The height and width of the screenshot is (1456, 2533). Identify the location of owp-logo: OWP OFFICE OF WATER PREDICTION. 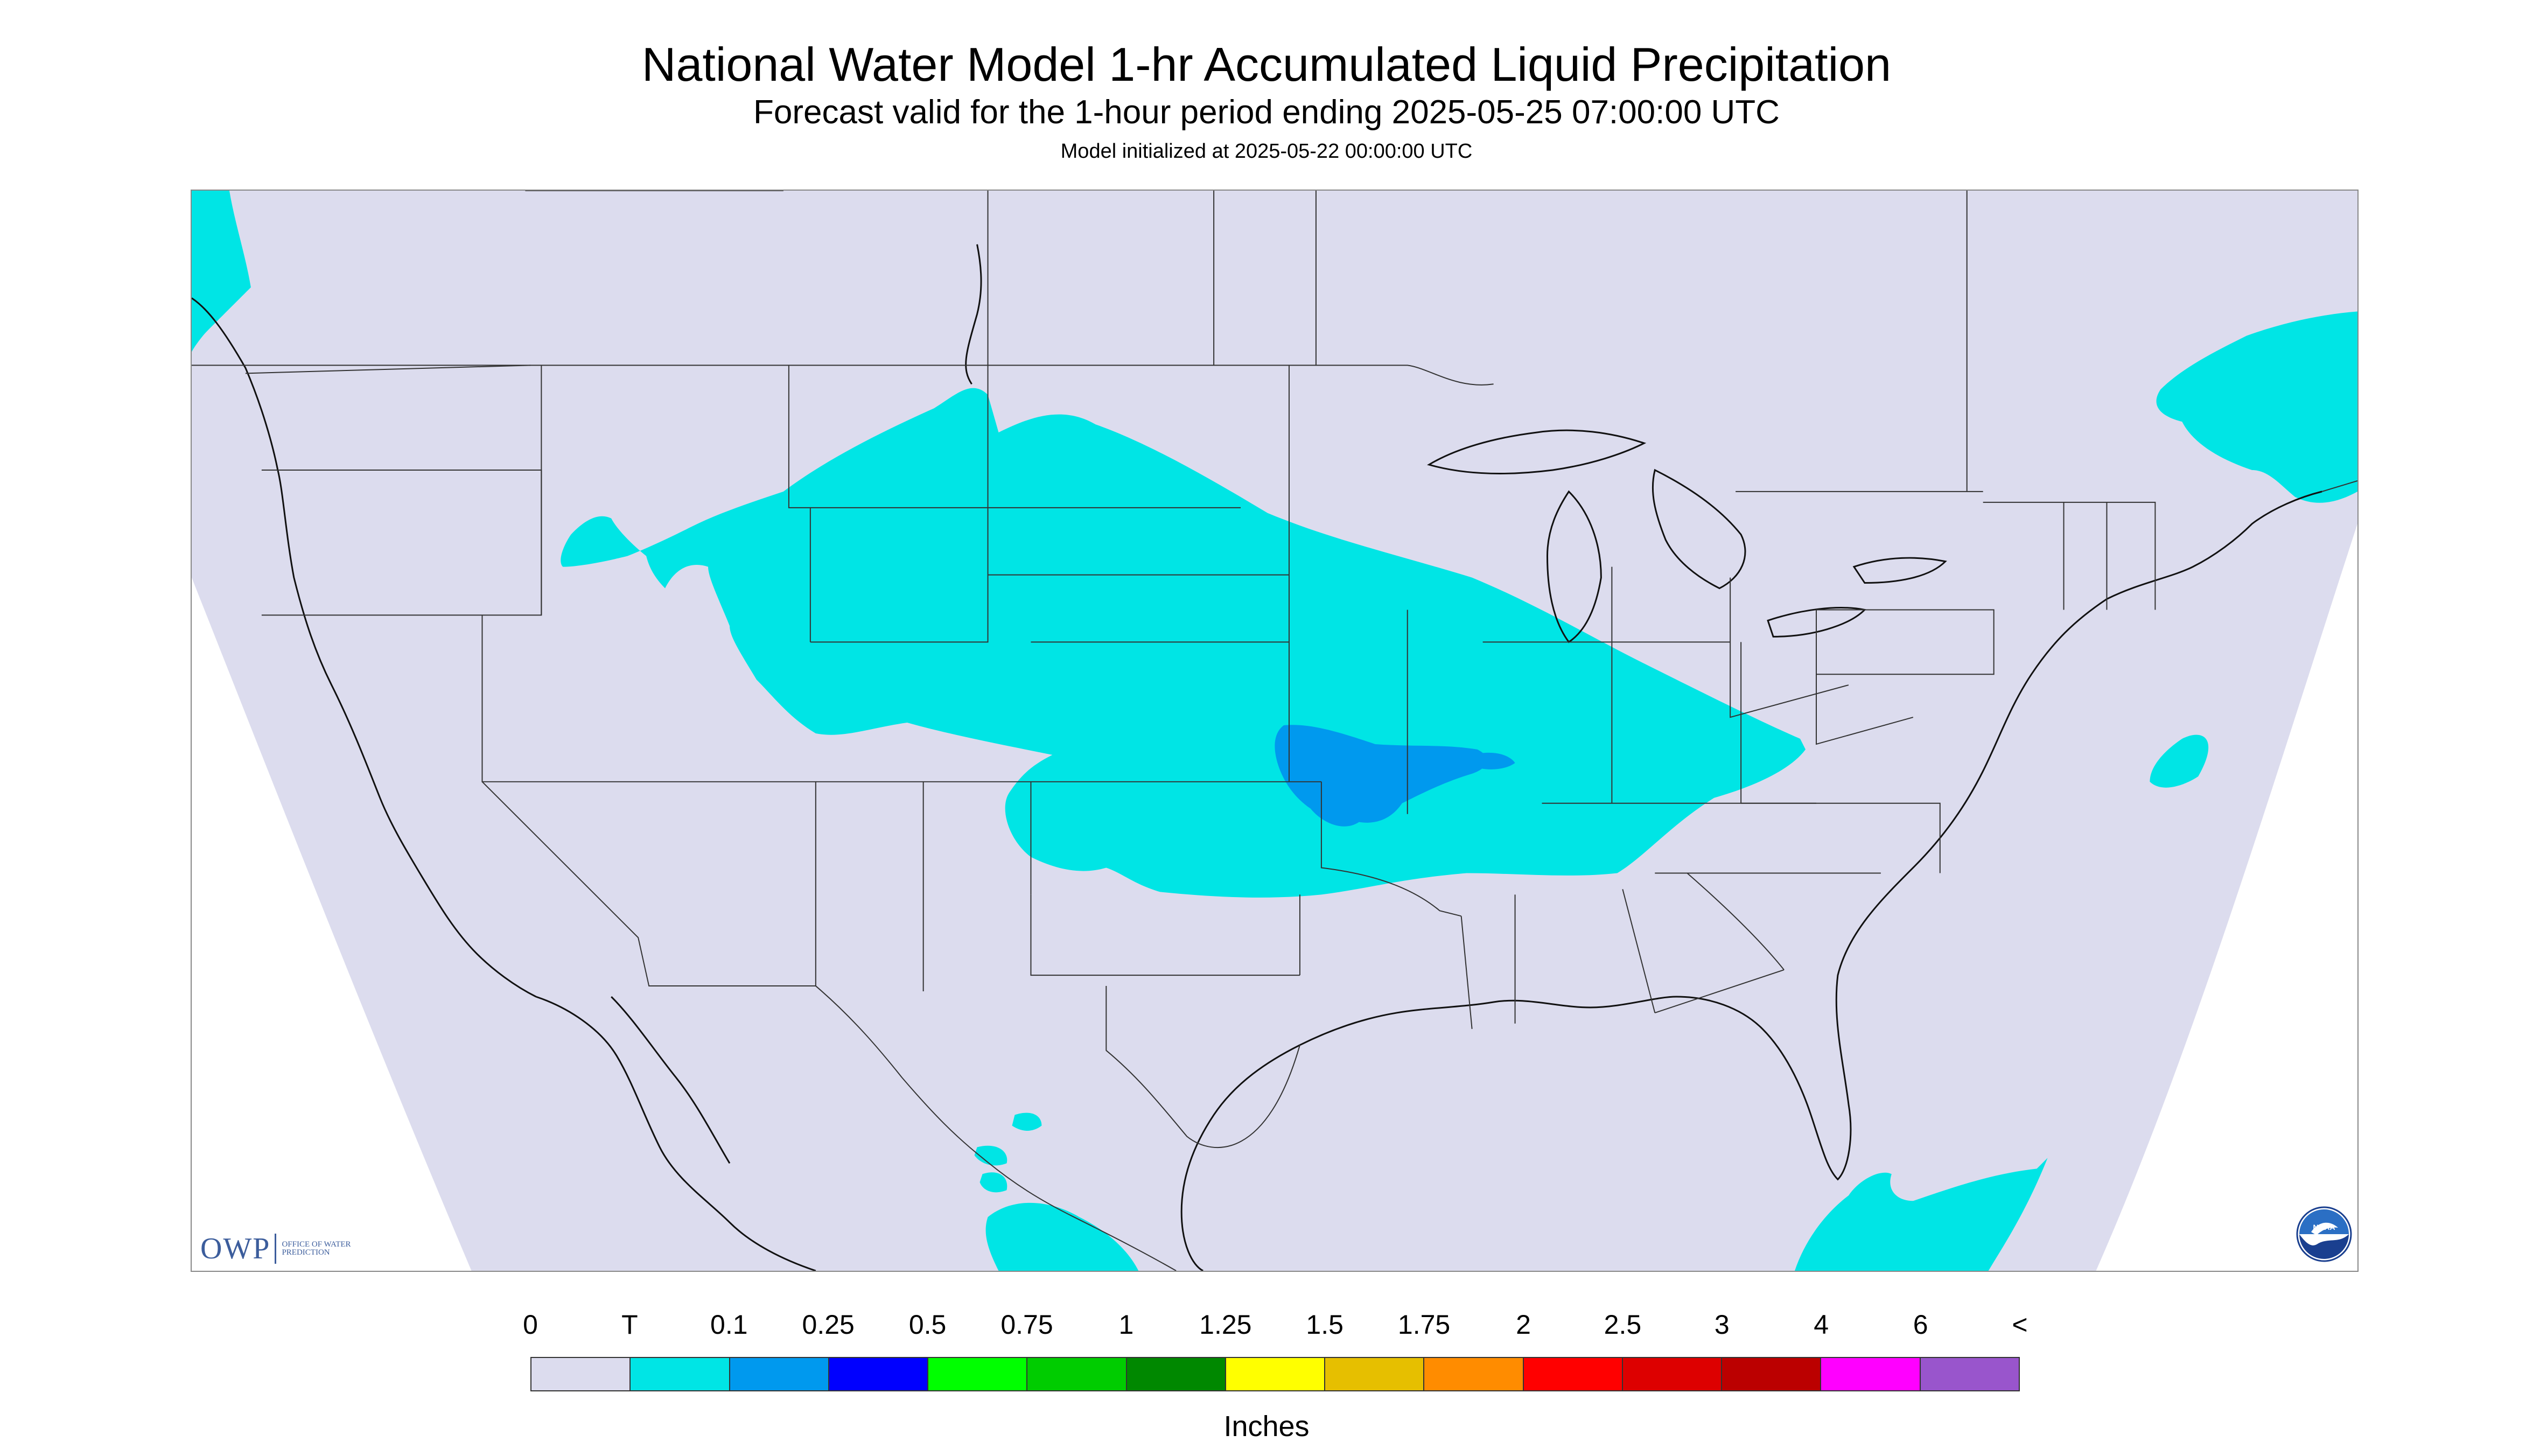
(276, 1249).